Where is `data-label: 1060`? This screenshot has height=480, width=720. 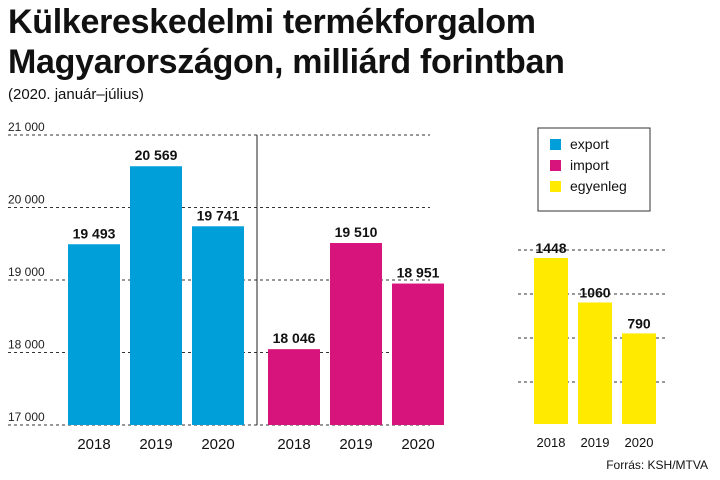 data-label: 1060 is located at coordinates (594, 292).